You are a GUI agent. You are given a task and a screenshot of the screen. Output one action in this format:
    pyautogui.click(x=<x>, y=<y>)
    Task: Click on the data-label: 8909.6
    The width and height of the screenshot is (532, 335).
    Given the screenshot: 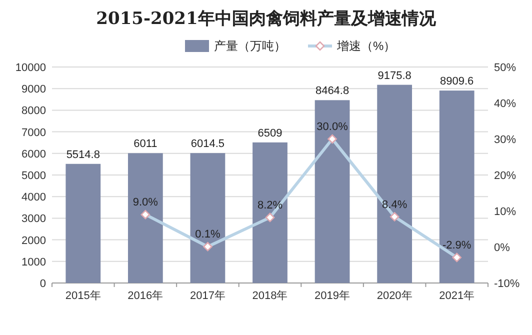 What is the action you would take?
    pyautogui.click(x=457, y=82)
    